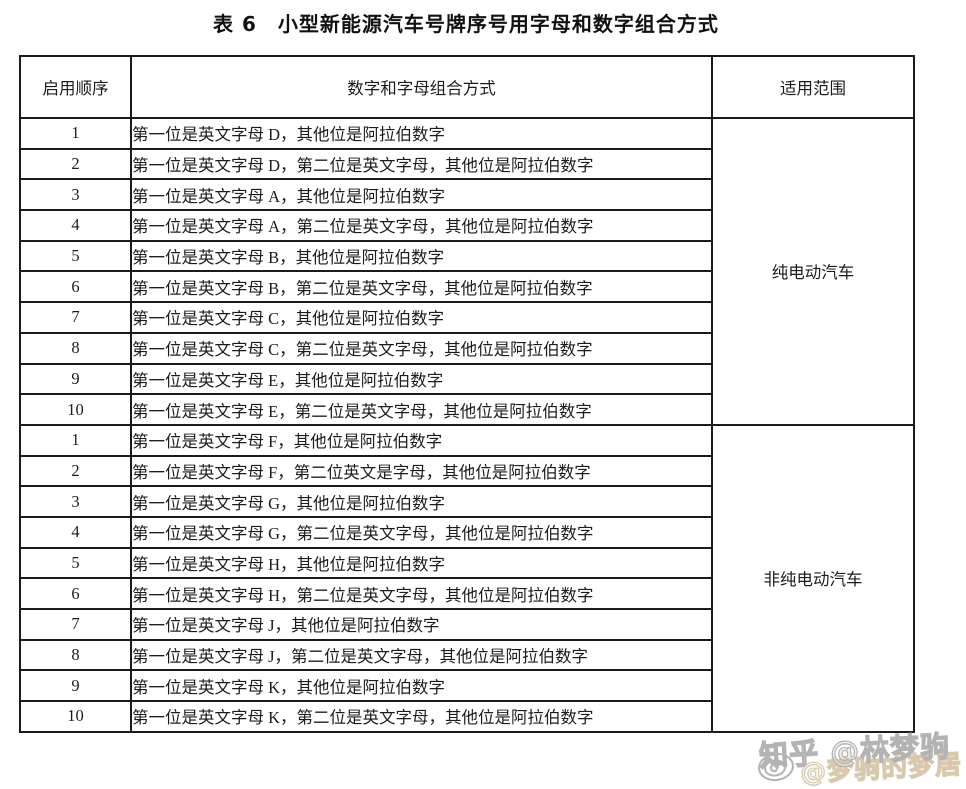 Image resolution: width=966 pixels, height=789 pixels. What do you see at coordinates (881, 769) in the screenshot?
I see `watermark-secondary-text: @梦驹的梦居` at bounding box center [881, 769].